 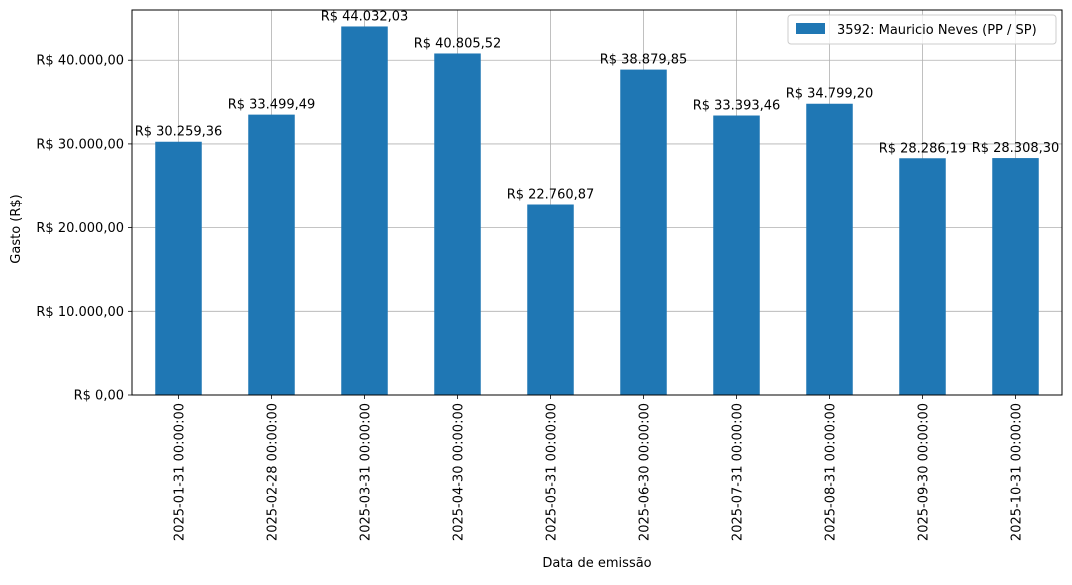 What do you see at coordinates (831, 472) in the screenshot?
I see `x-tick-label: 2025-08-31 00:00:00` at bounding box center [831, 472].